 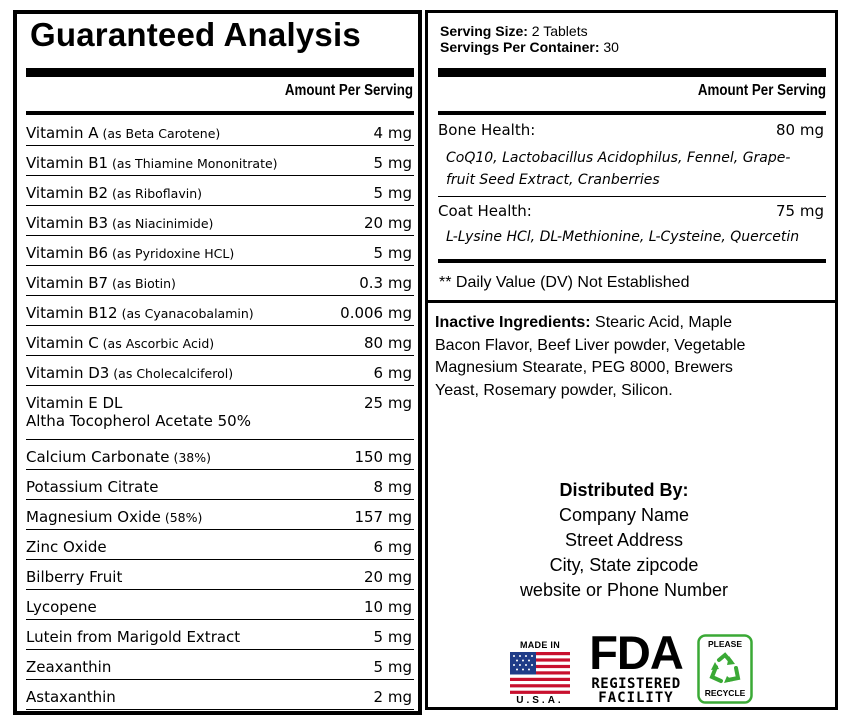 What do you see at coordinates (392, 697) in the screenshot?
I see `nutrient-amount: 2 mg` at bounding box center [392, 697].